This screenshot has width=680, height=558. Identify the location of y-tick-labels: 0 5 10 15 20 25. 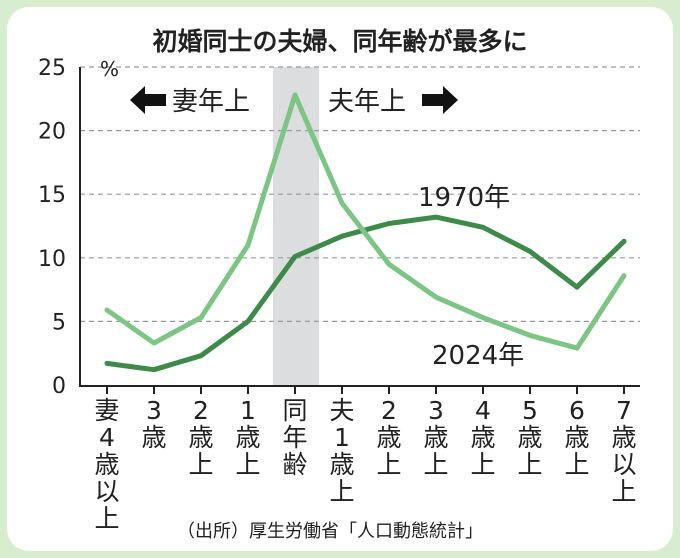
(52, 227).